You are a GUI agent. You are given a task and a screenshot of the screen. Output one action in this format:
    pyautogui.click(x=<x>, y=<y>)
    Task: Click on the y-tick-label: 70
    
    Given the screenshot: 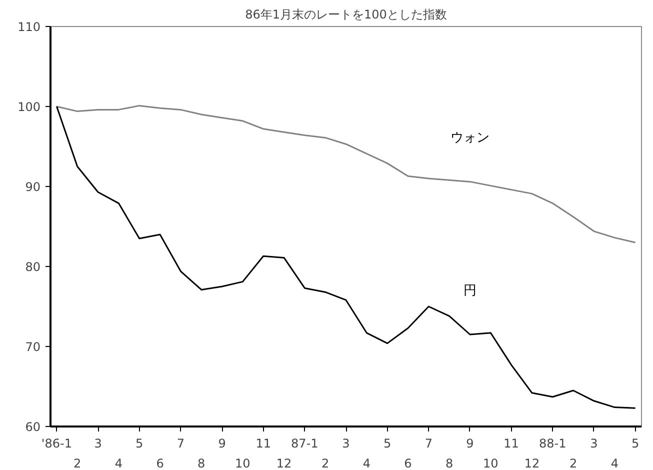 What is the action you would take?
    pyautogui.click(x=33, y=347)
    